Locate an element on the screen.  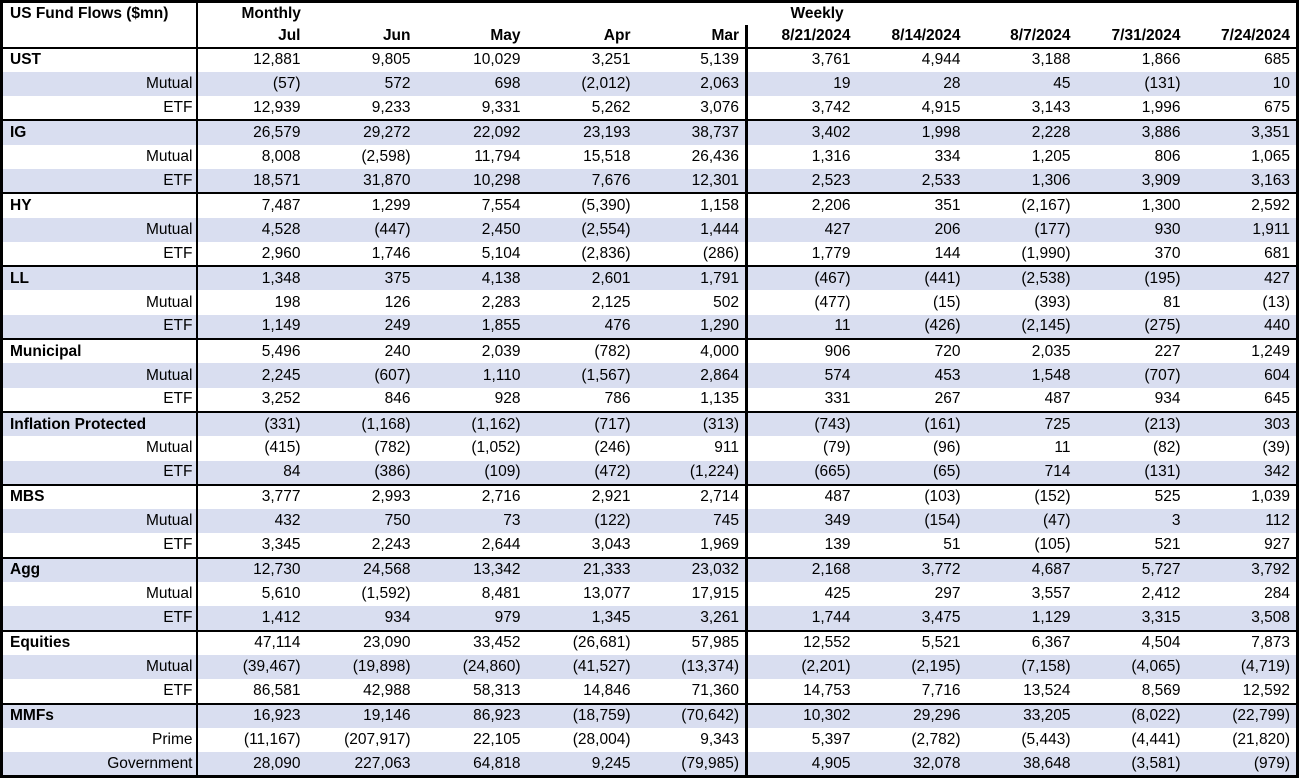
value-cell: 284 is located at coordinates (1277, 594).